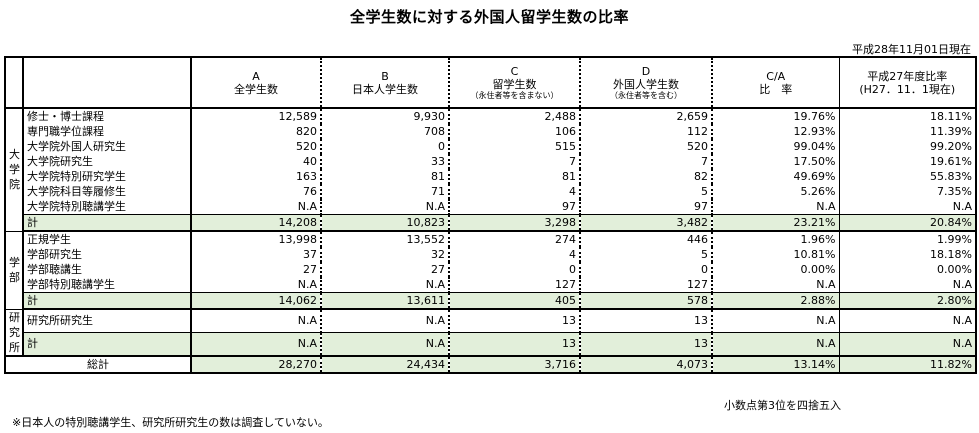 This screenshot has height=433, width=979. Describe the element at coordinates (107, 116) in the screenshot. I see `row-label: 修士・博士課程` at that location.